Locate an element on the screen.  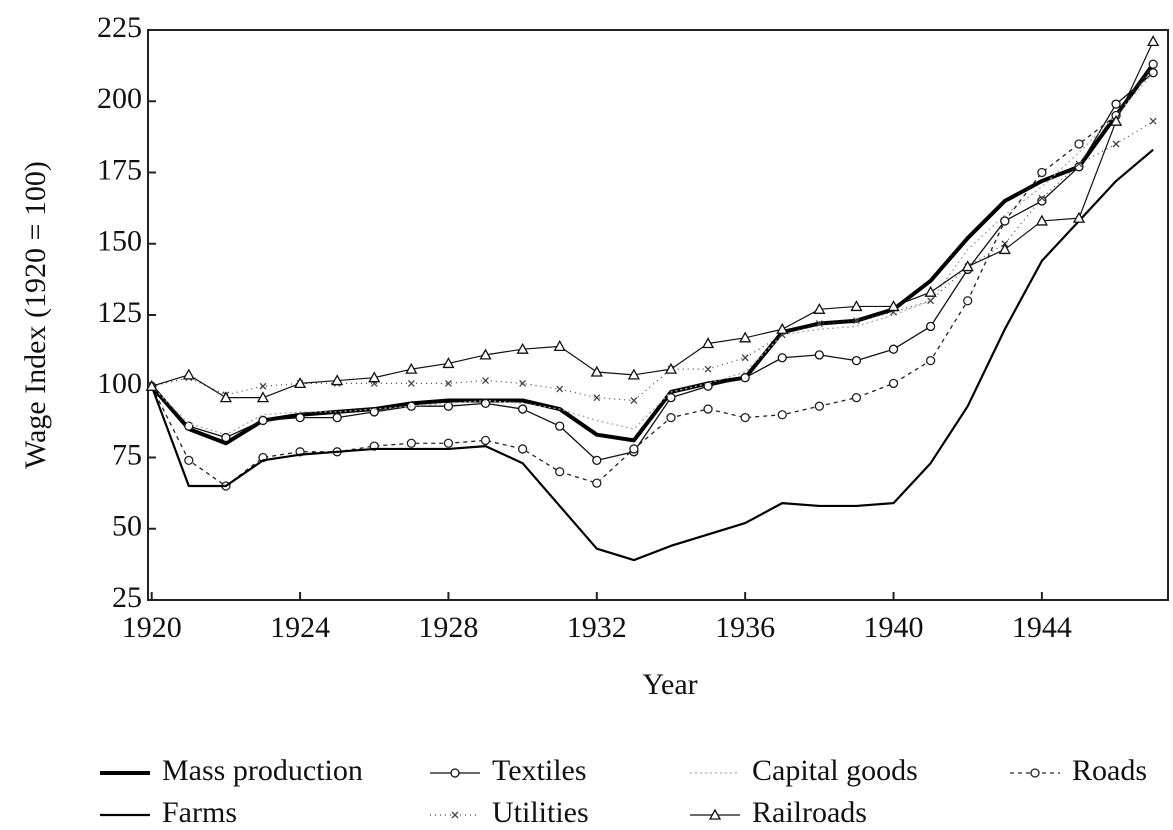
legend-label: Utilities is located at coordinates (540, 812).